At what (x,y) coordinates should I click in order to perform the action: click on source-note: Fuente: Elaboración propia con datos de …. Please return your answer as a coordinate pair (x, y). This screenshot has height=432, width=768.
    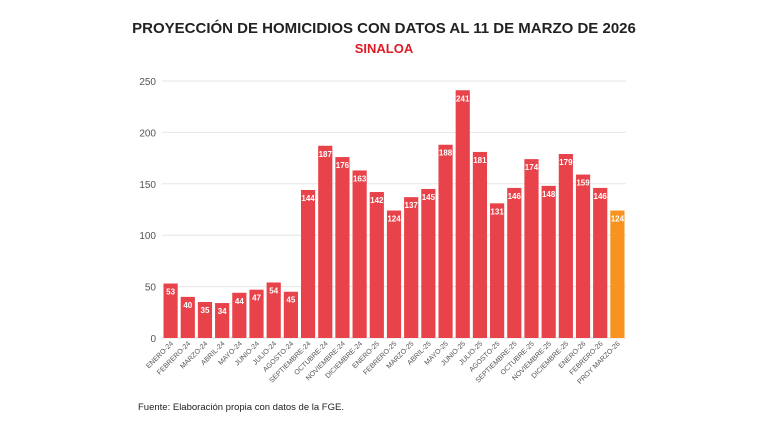
    Looking at the image, I should click on (241, 407).